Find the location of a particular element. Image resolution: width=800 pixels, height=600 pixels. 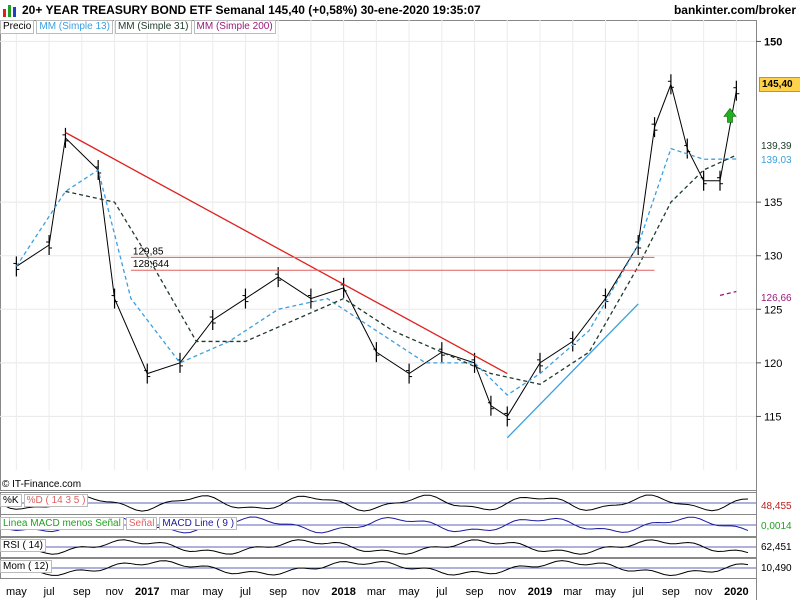

rsi-panel is located at coordinates (378, 547).